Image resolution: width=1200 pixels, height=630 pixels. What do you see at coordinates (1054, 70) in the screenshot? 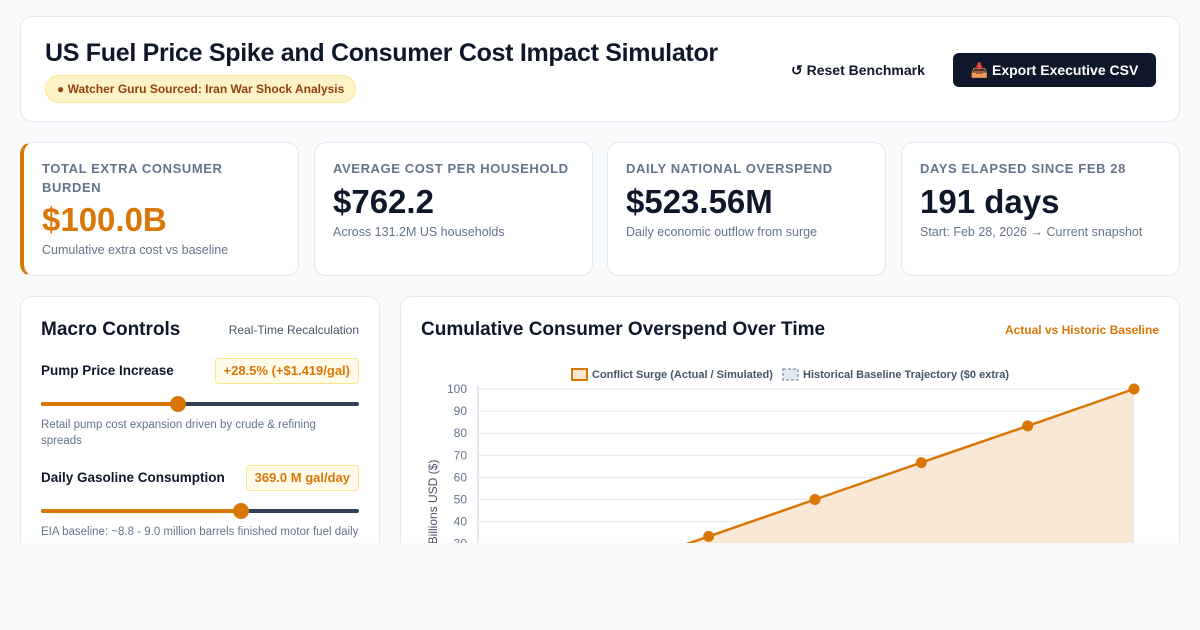
I see `export-csv-button: 📥 Export Executive CSV` at bounding box center [1054, 70].